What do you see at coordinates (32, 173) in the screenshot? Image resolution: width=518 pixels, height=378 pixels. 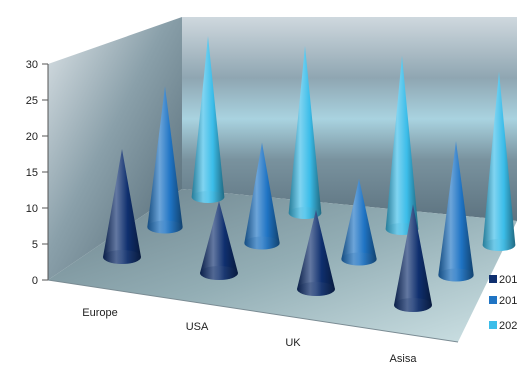 I see `y-tick-label: 15` at bounding box center [32, 173].